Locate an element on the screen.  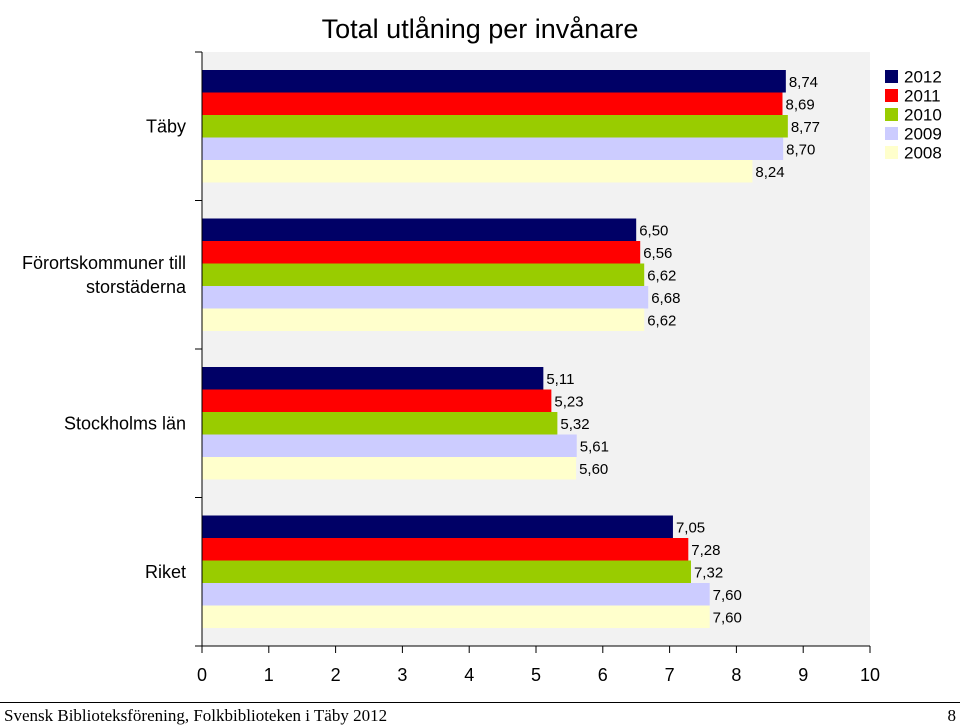
legend-label-2011: 2011 is located at coordinates (922, 96).